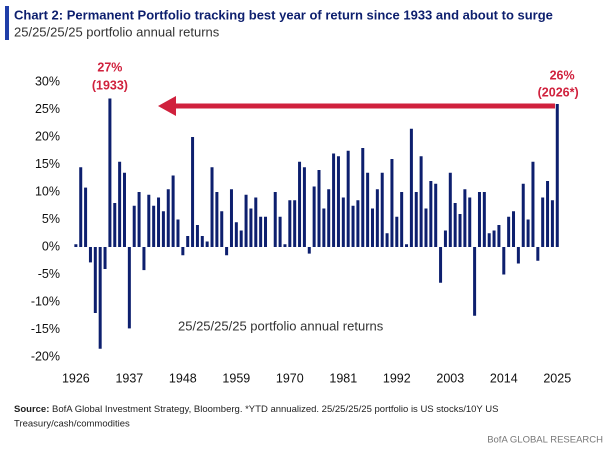  I want to click on x-tick-label: 1981, so click(343, 378).